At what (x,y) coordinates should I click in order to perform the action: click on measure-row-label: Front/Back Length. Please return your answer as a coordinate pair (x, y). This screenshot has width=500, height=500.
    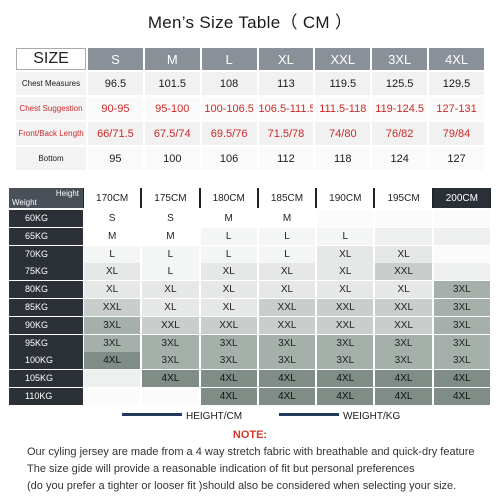
    Looking at the image, I should click on (51, 133).